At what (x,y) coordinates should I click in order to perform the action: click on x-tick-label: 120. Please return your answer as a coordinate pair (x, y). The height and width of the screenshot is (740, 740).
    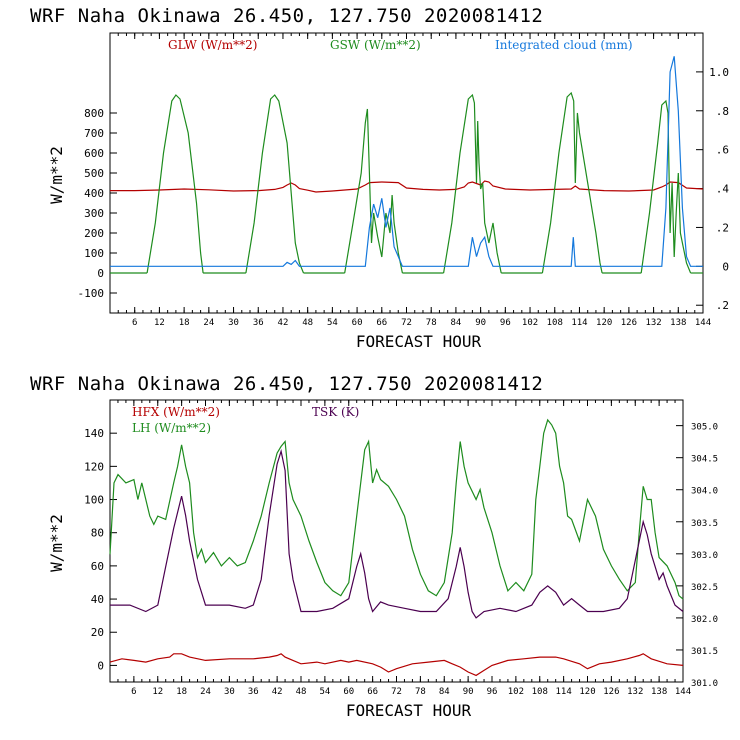
    Looking at the image, I should click on (604, 323).